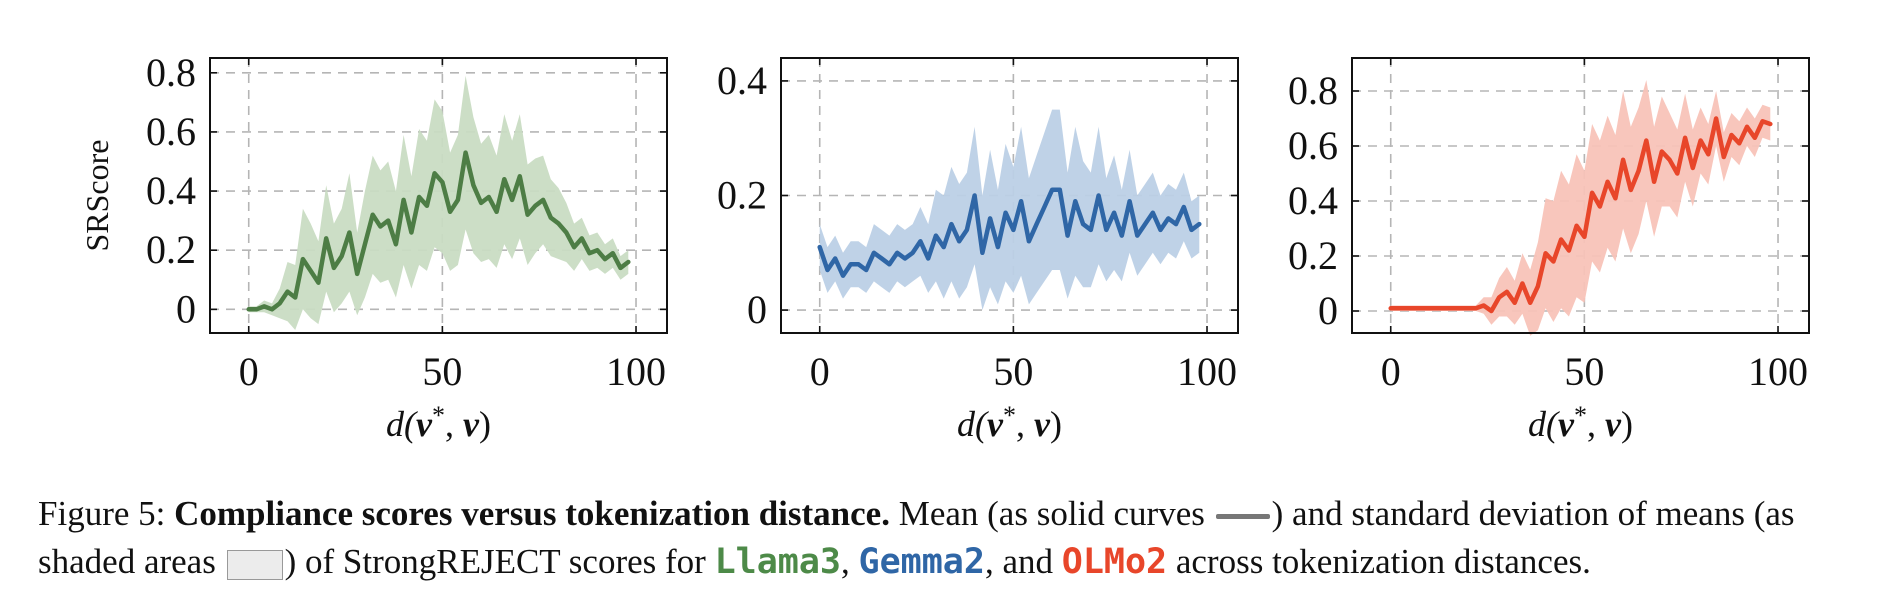  What do you see at coordinates (1379, 561) in the screenshot?
I see `caption-text-4: across tokenization distances.` at bounding box center [1379, 561].